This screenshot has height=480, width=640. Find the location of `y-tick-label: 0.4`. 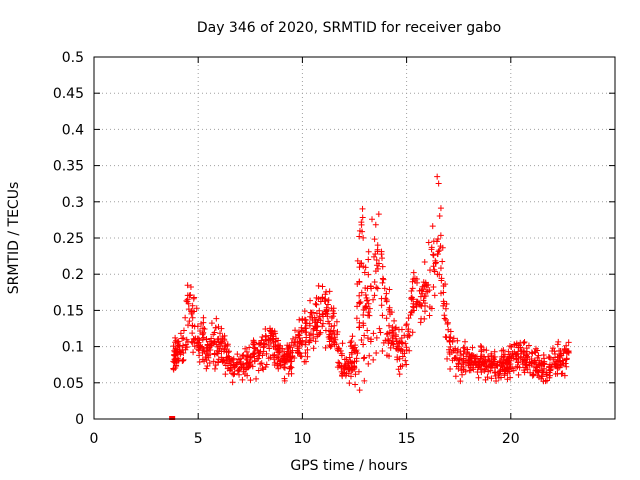

y-tick-label: 0.4 is located at coordinates (73, 130).